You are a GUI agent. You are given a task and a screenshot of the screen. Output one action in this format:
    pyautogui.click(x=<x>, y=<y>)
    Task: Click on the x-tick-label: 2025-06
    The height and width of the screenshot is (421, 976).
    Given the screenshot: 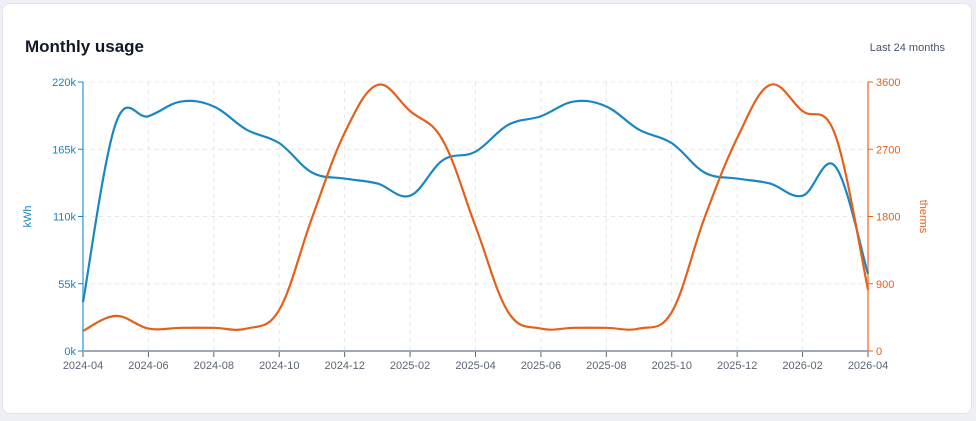 What is the action you would take?
    pyautogui.click(x=541, y=366)
    